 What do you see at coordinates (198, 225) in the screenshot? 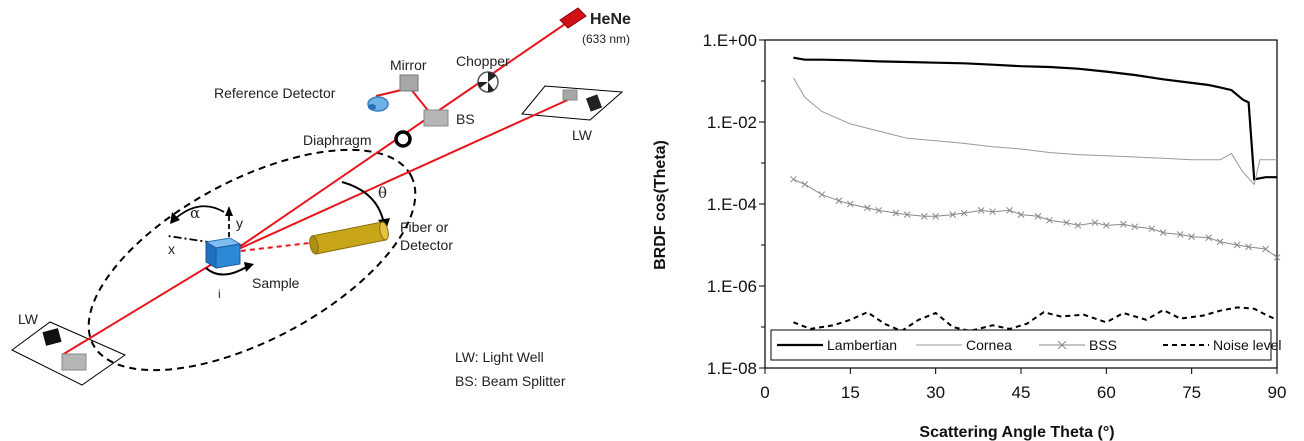
I see `sample-axes` at bounding box center [198, 225].